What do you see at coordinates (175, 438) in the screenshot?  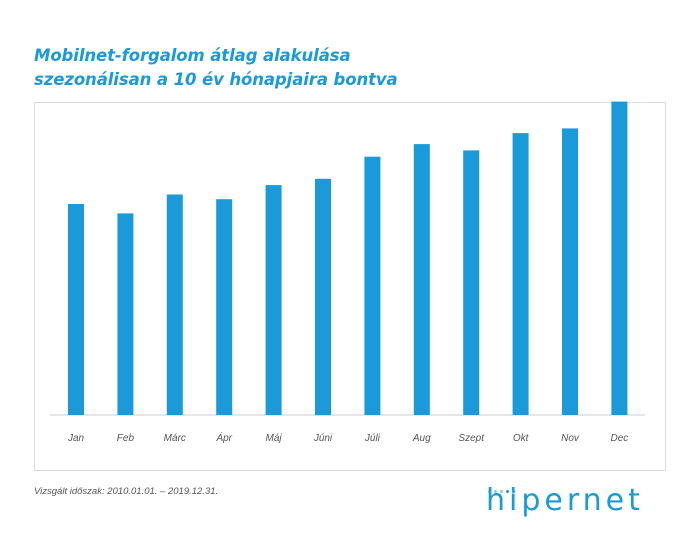 I see `x-tick-label: Márc` at bounding box center [175, 438].